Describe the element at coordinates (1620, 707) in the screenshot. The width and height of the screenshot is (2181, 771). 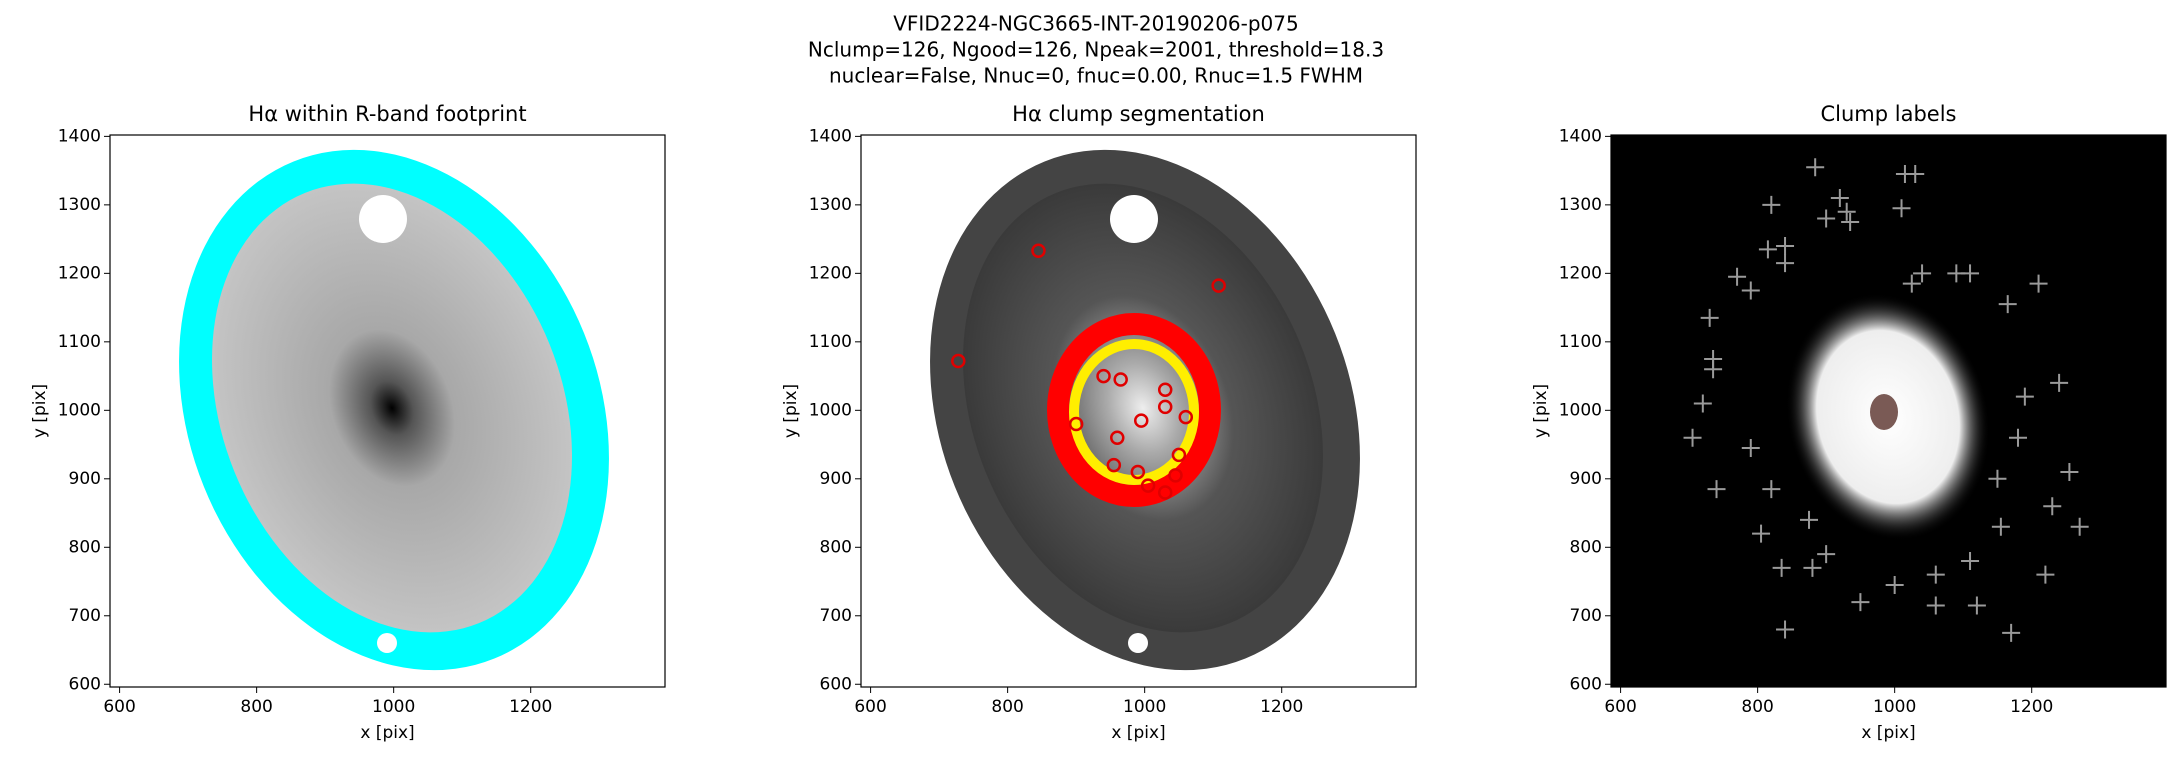
I see `x-tick-label: 600` at that location.